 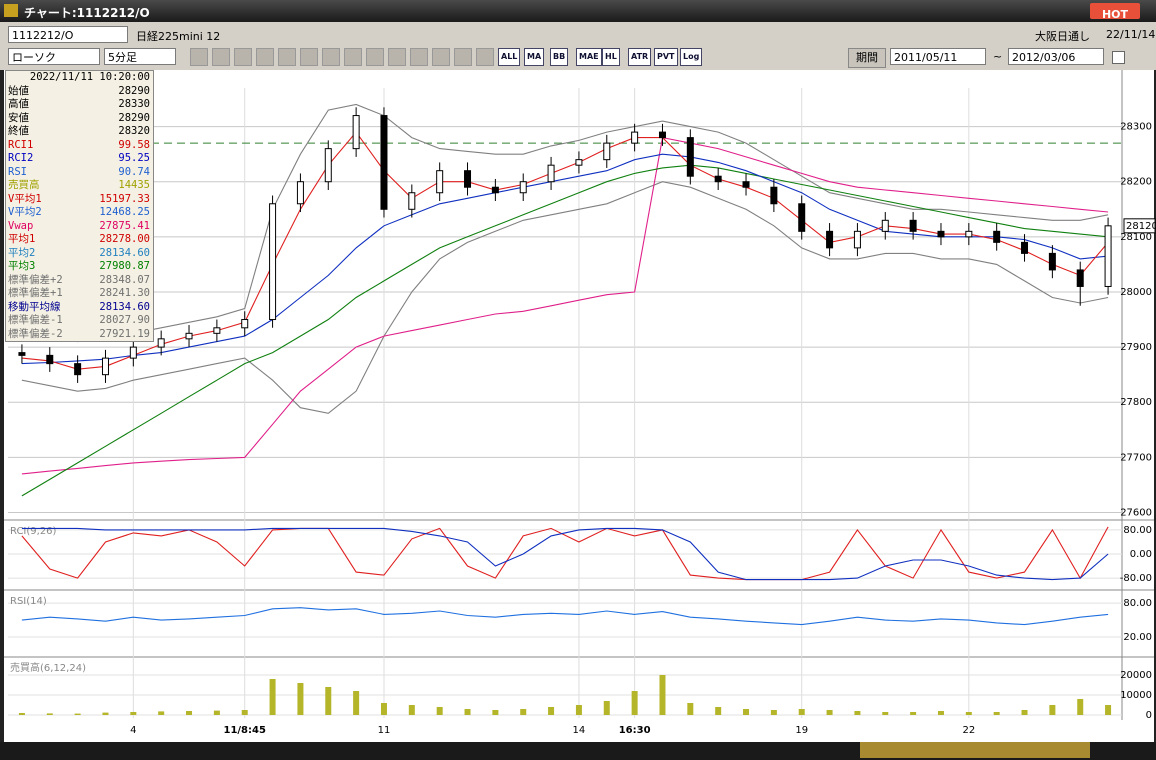 I want to click on x-tick-label: 22, so click(x=968, y=730).